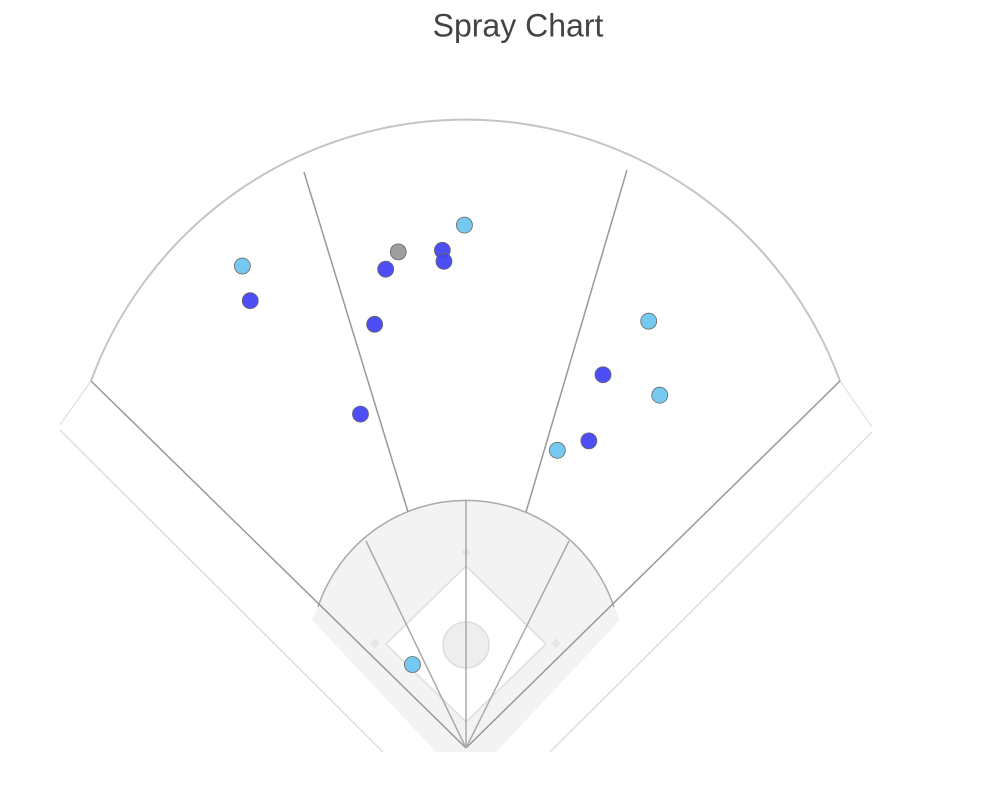 The width and height of the screenshot is (996, 786). What do you see at coordinates (518, 25) in the screenshot?
I see `chart-title: Spray Chart` at bounding box center [518, 25].